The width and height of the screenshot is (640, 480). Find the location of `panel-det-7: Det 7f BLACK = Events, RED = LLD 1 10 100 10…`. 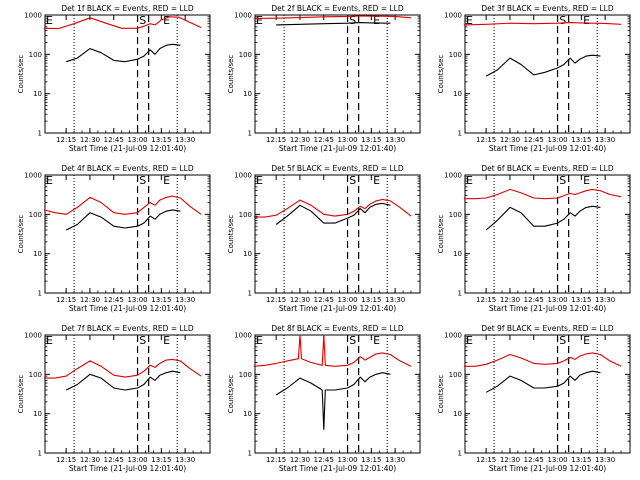

panel-det-7: Det 7f BLACK = Events, RED = LLD 1 10 100 10… is located at coordinates (114, 398).